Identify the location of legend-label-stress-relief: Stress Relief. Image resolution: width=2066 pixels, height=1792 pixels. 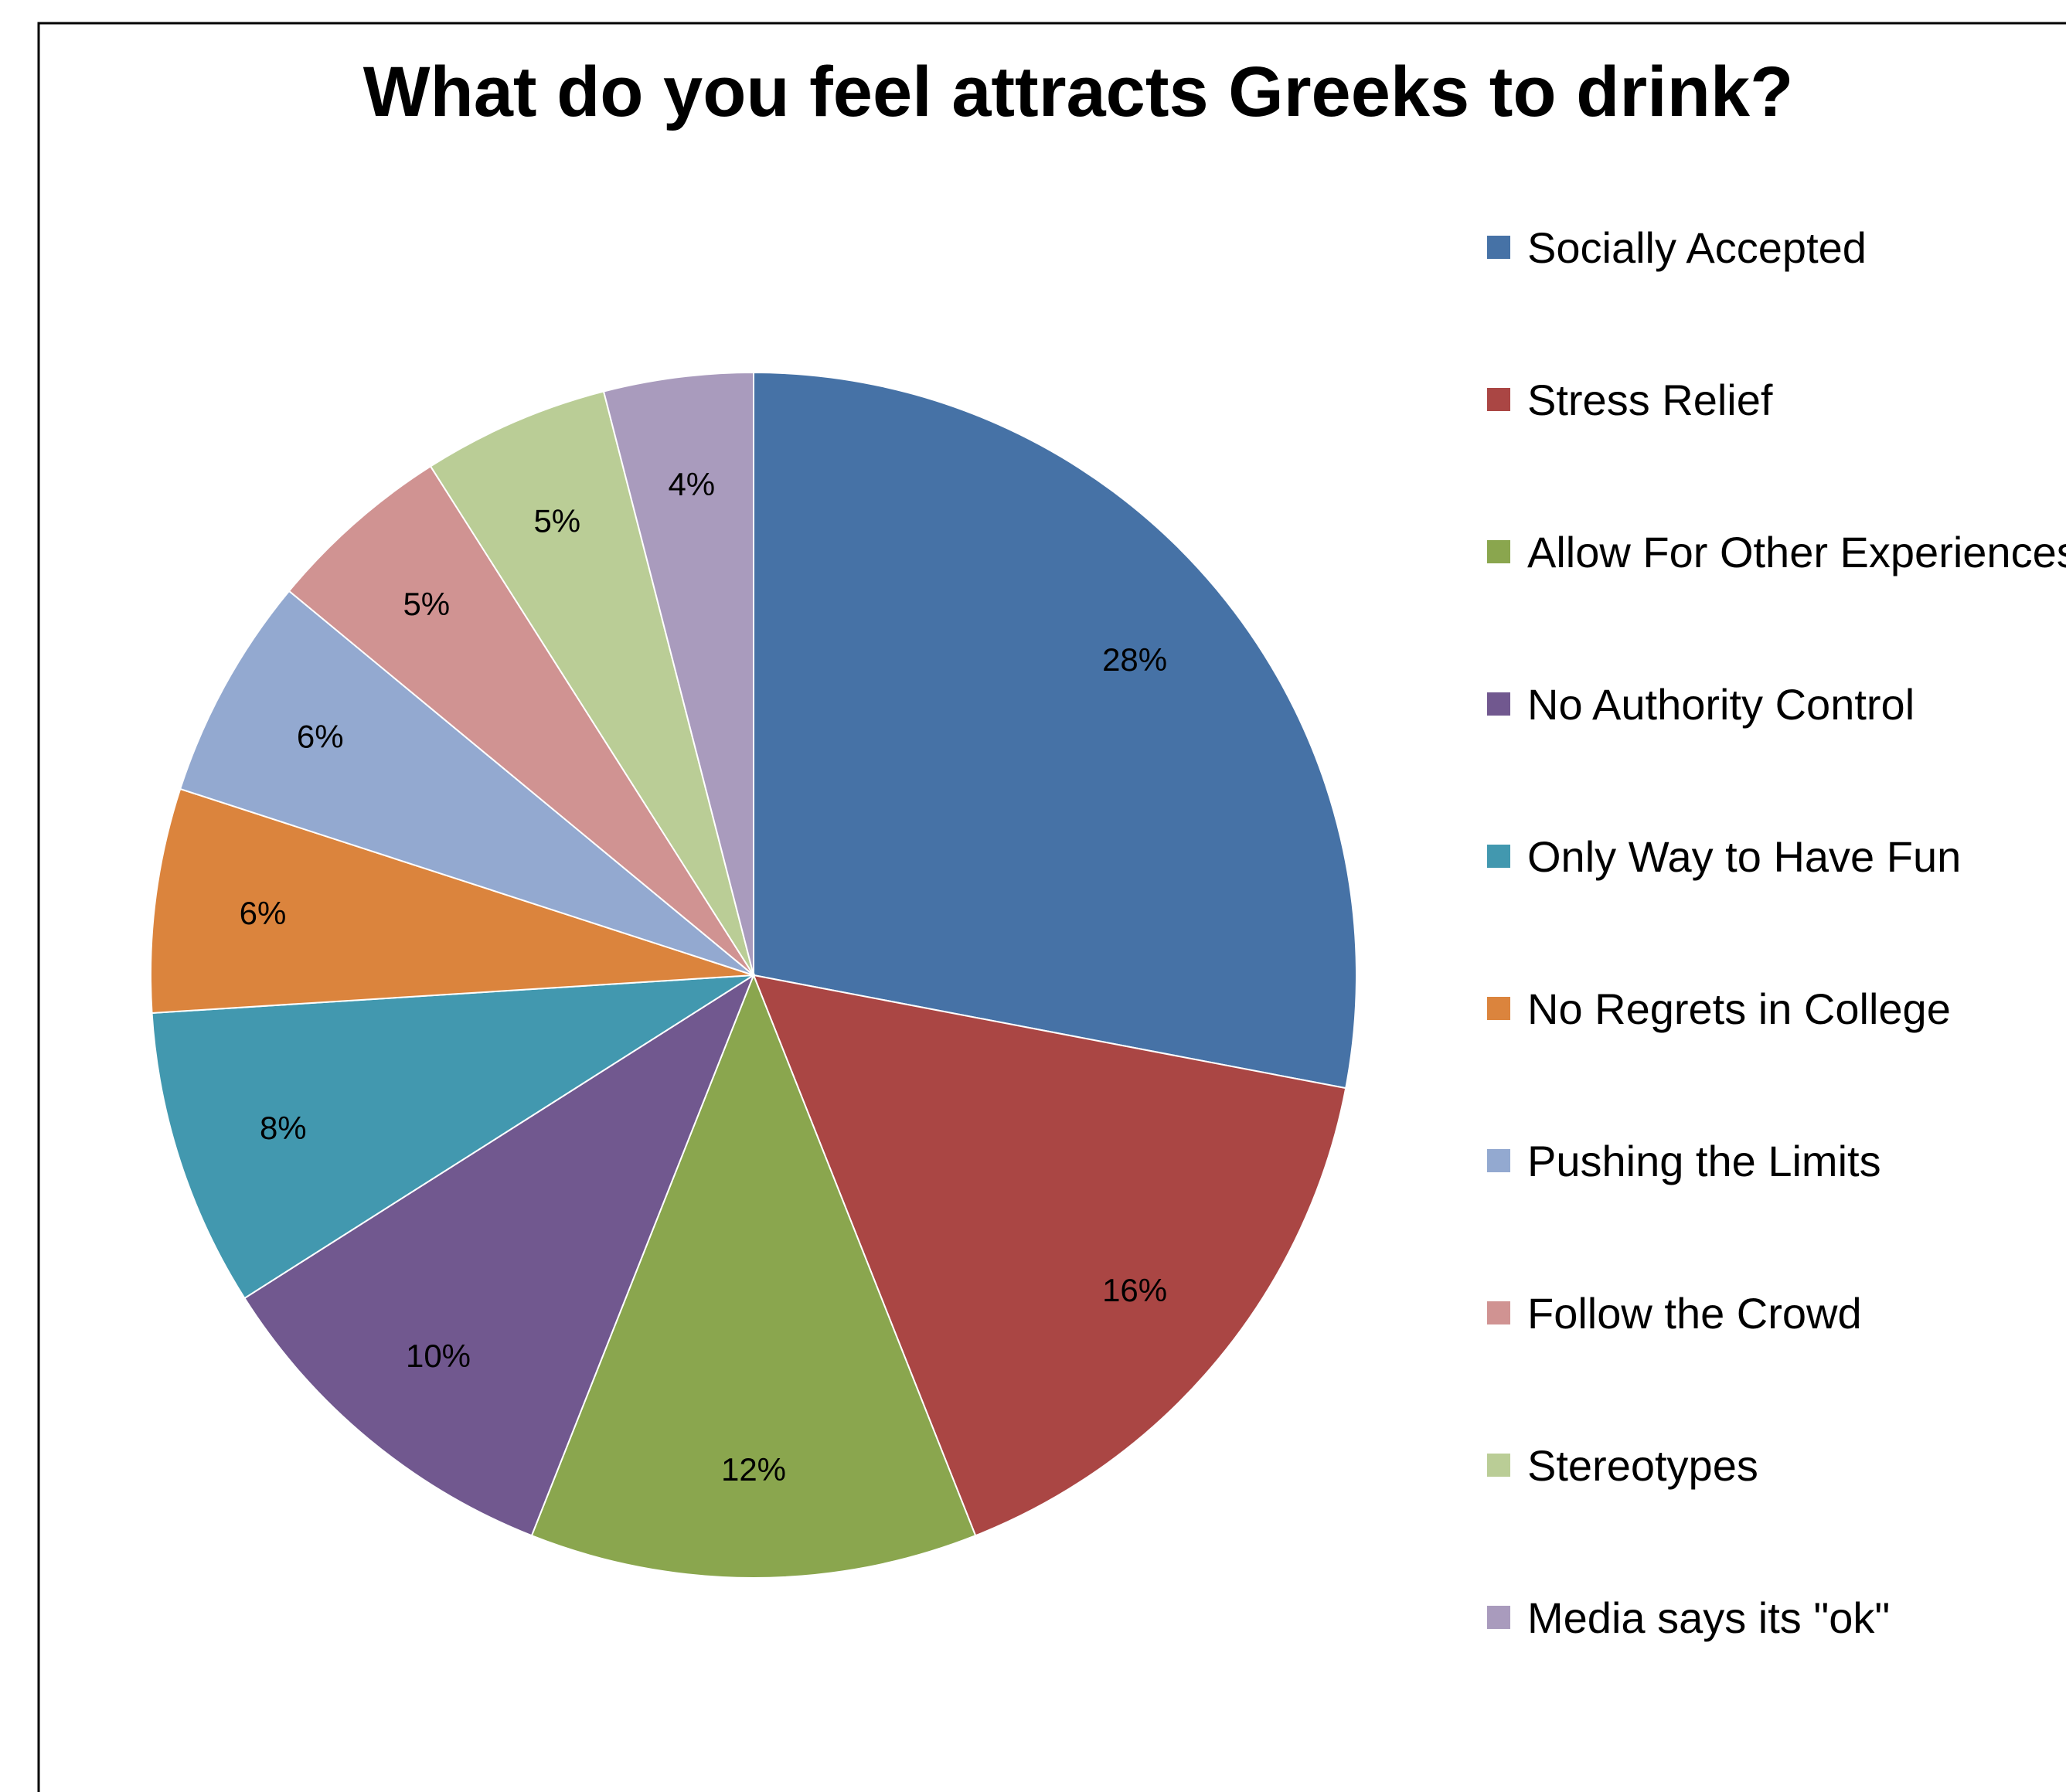
(1650, 400).